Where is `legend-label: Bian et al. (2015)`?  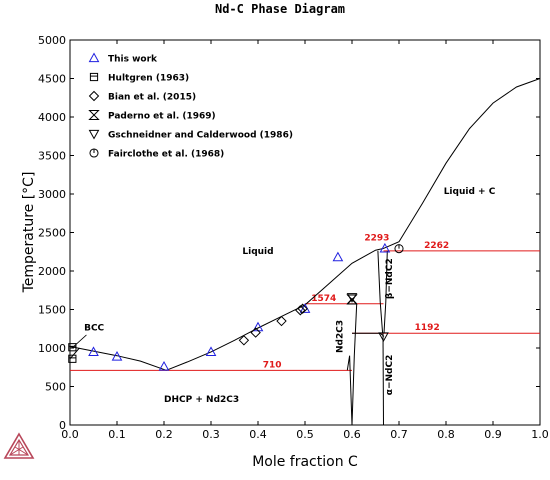 legend-label: Bian et al. (2015) is located at coordinates (152, 98).